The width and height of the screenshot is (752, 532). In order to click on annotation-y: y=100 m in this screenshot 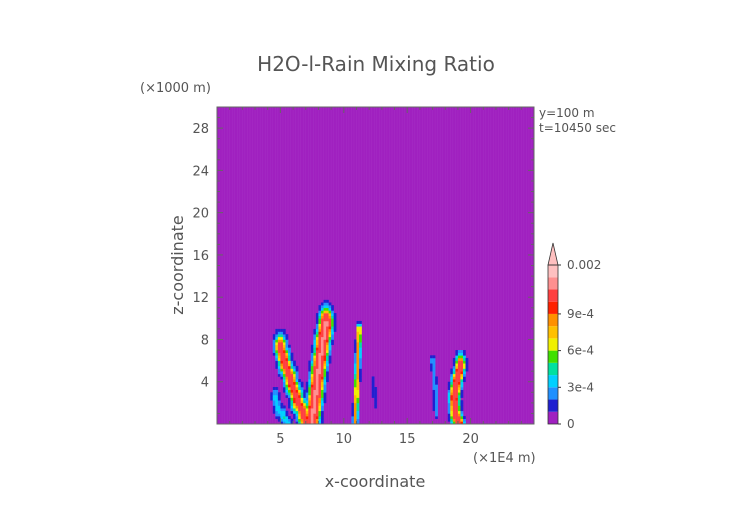, I will do `click(567, 113)`.